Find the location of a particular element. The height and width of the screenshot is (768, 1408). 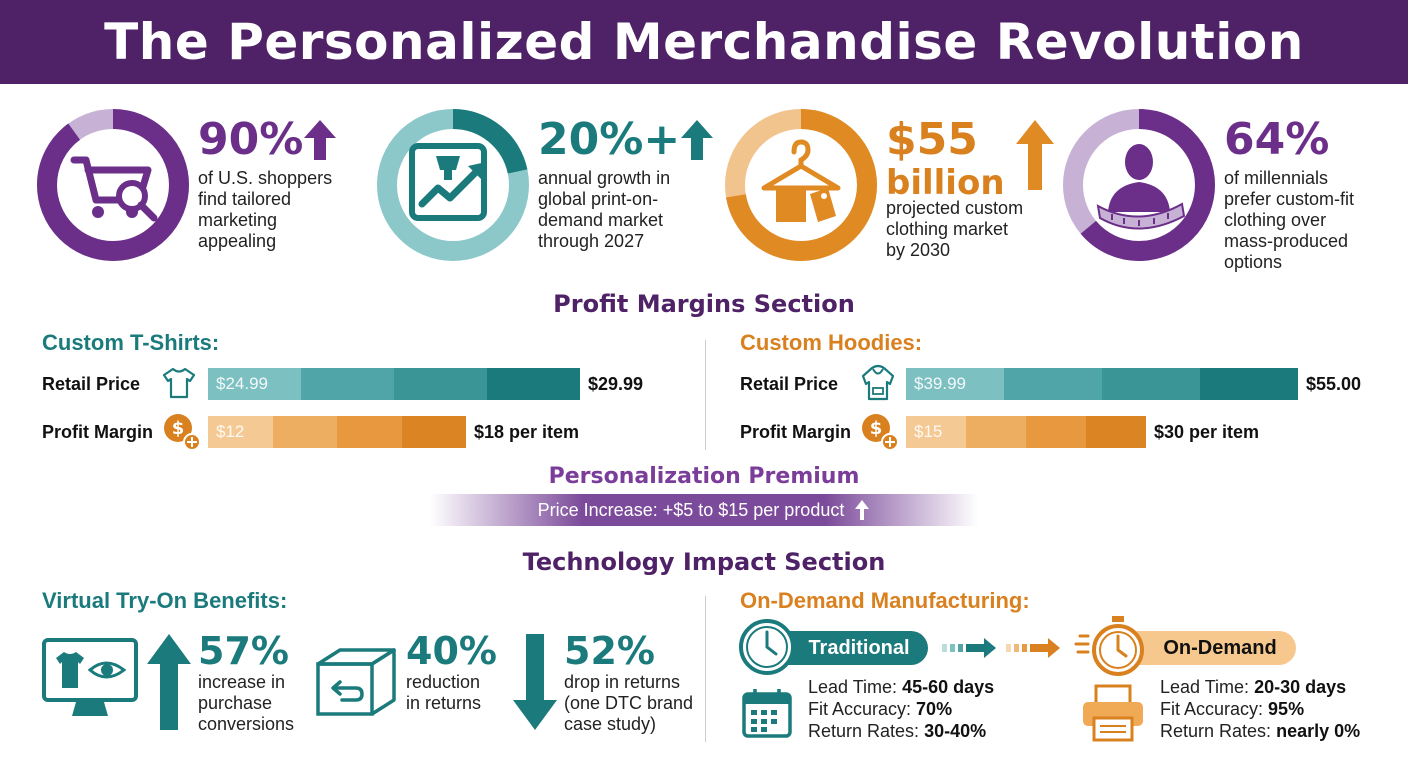

stat-line: options is located at coordinates (1253, 262).